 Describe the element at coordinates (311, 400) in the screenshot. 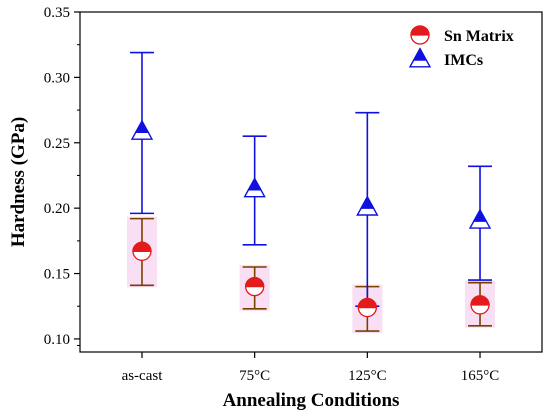

I see `x-axis-title: Annealing Conditions` at that location.